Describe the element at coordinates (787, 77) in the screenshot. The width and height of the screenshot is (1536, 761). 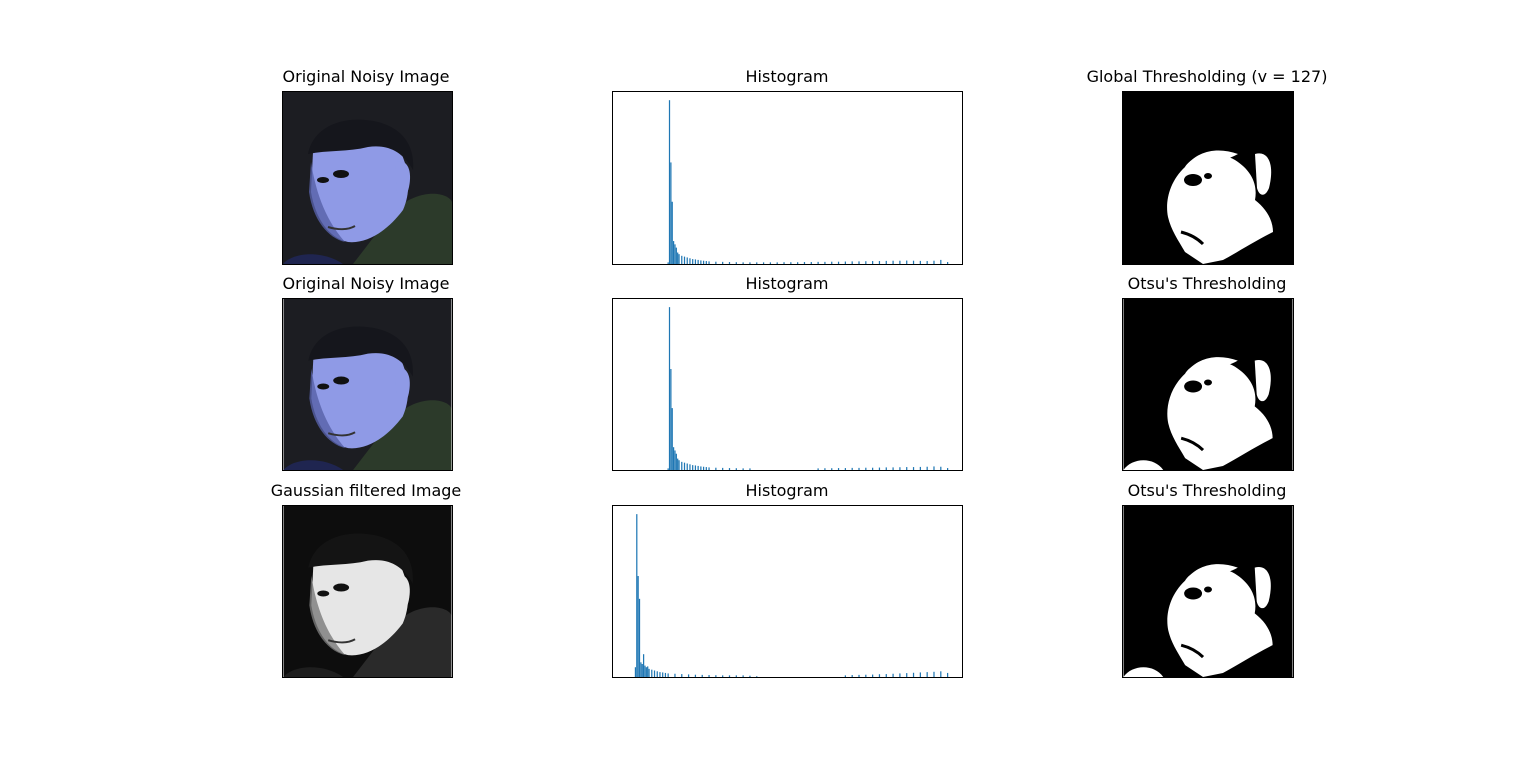
I see `histogram-title: Histogram` at that location.